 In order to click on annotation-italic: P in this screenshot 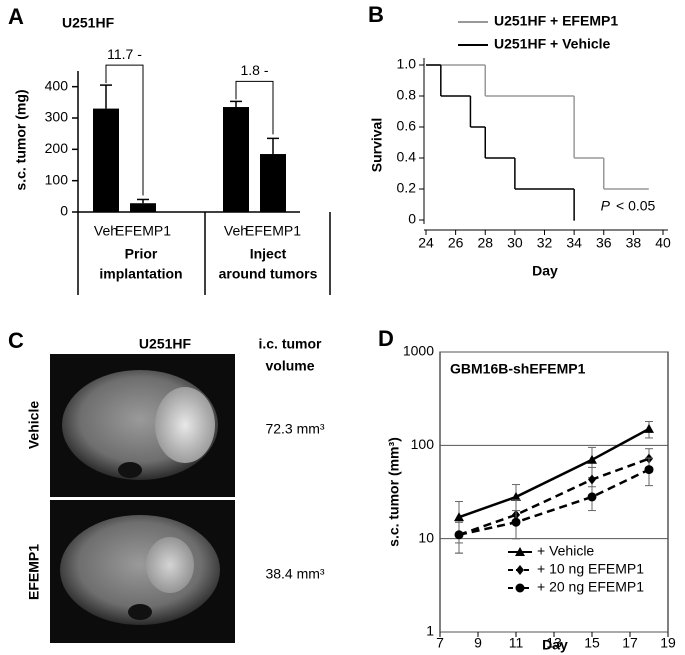, I will do `click(606, 206)`.